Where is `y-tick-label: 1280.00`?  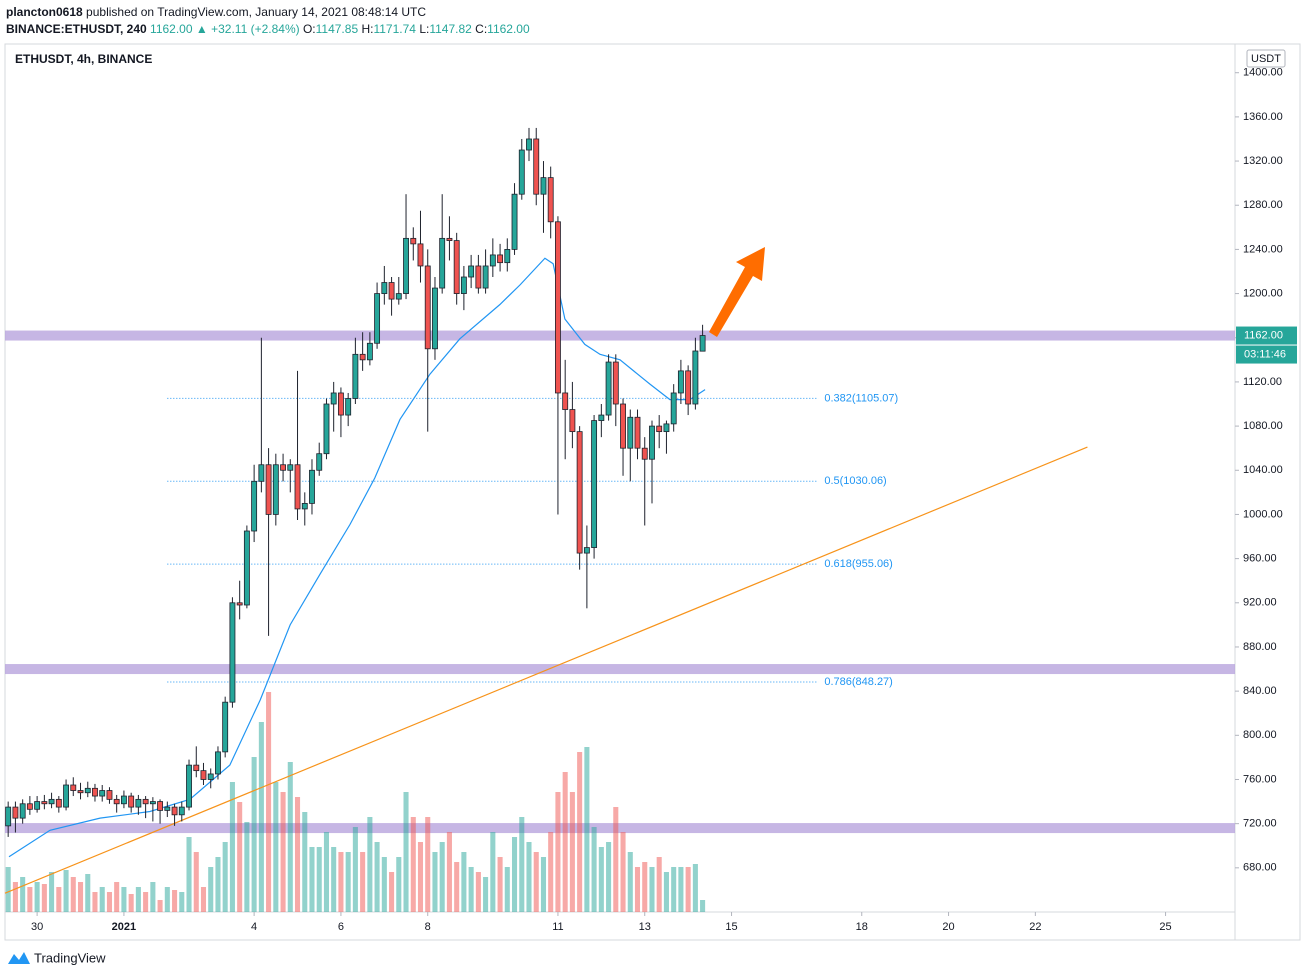
y-tick-label: 1280.00 is located at coordinates (1263, 205).